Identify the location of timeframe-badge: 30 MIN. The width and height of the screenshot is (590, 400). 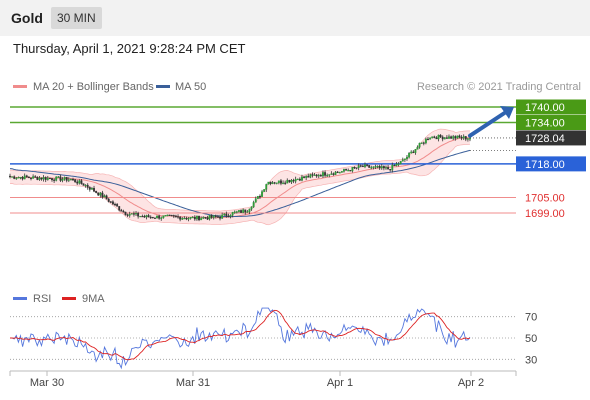
(76, 18).